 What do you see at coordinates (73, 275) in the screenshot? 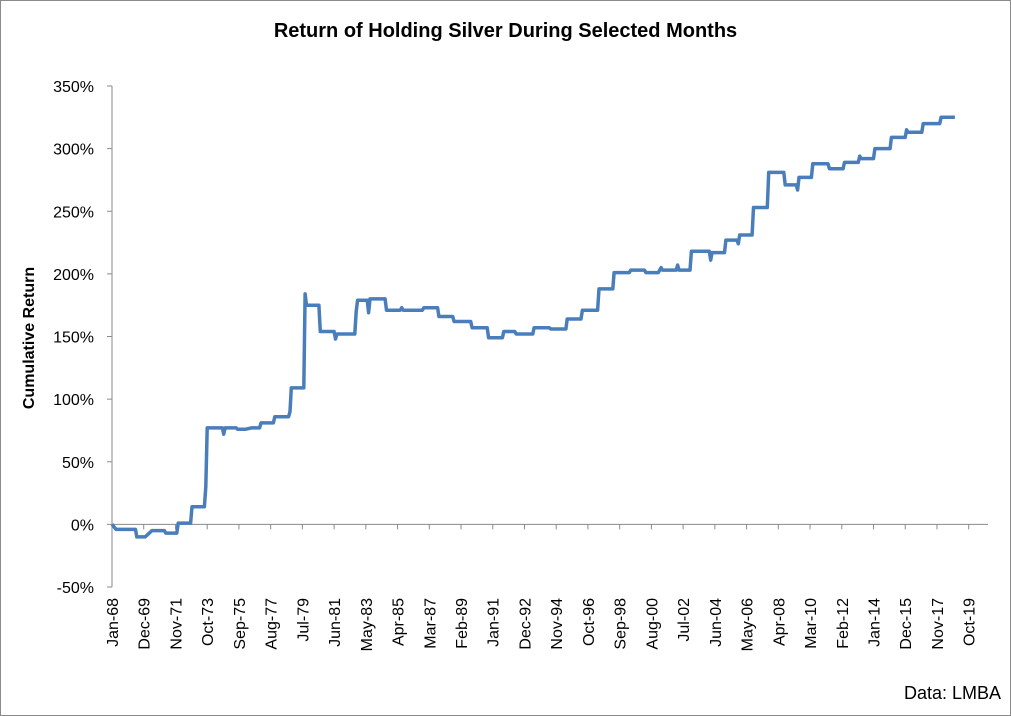
I see `y-tick-label: 200%` at bounding box center [73, 275].